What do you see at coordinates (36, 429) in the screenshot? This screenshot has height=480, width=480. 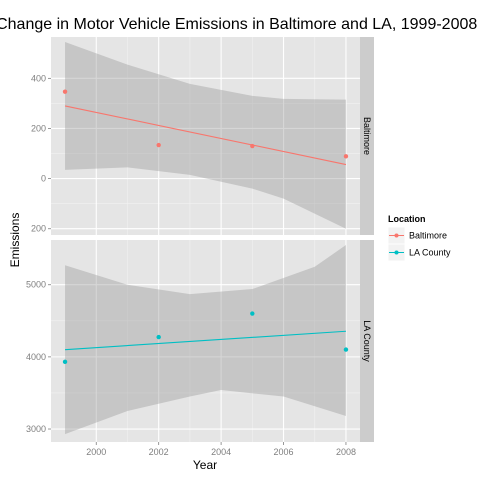 I see `y-tick-label: 3000` at bounding box center [36, 429].